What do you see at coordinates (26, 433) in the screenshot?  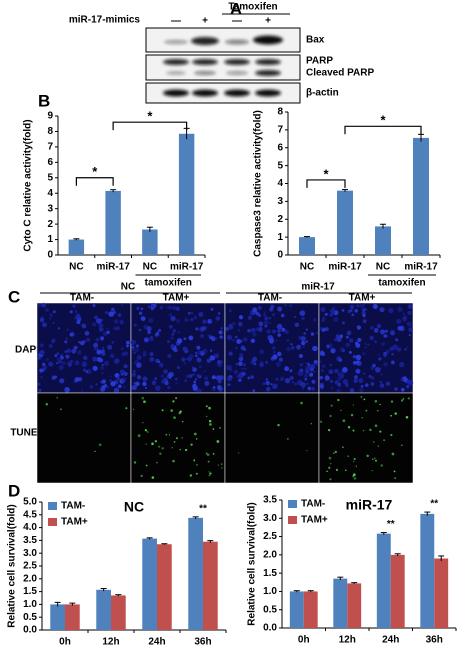 I see `row-label: TUNEL` at bounding box center [26, 433].